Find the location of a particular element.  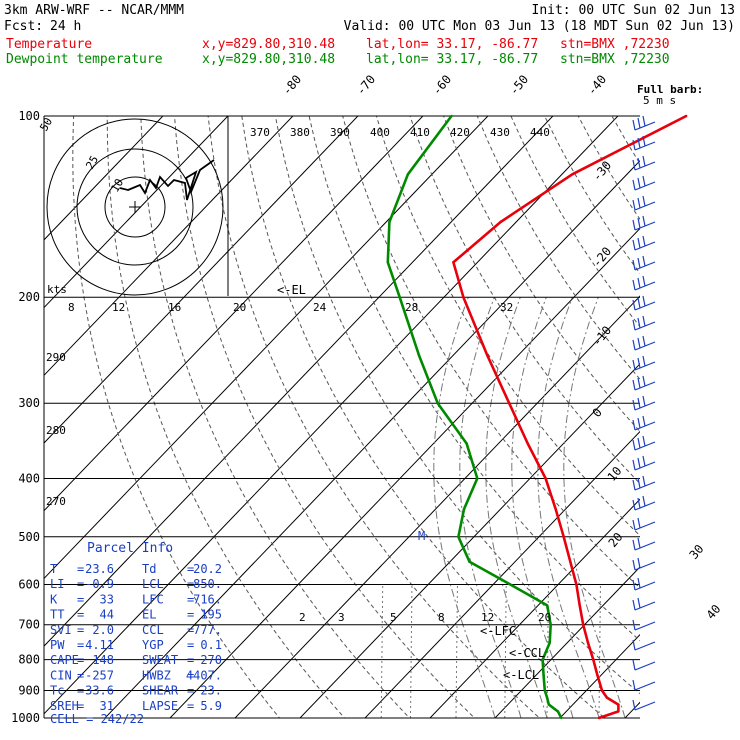

isotherm-right-label: 0 is located at coordinates (597, 412).